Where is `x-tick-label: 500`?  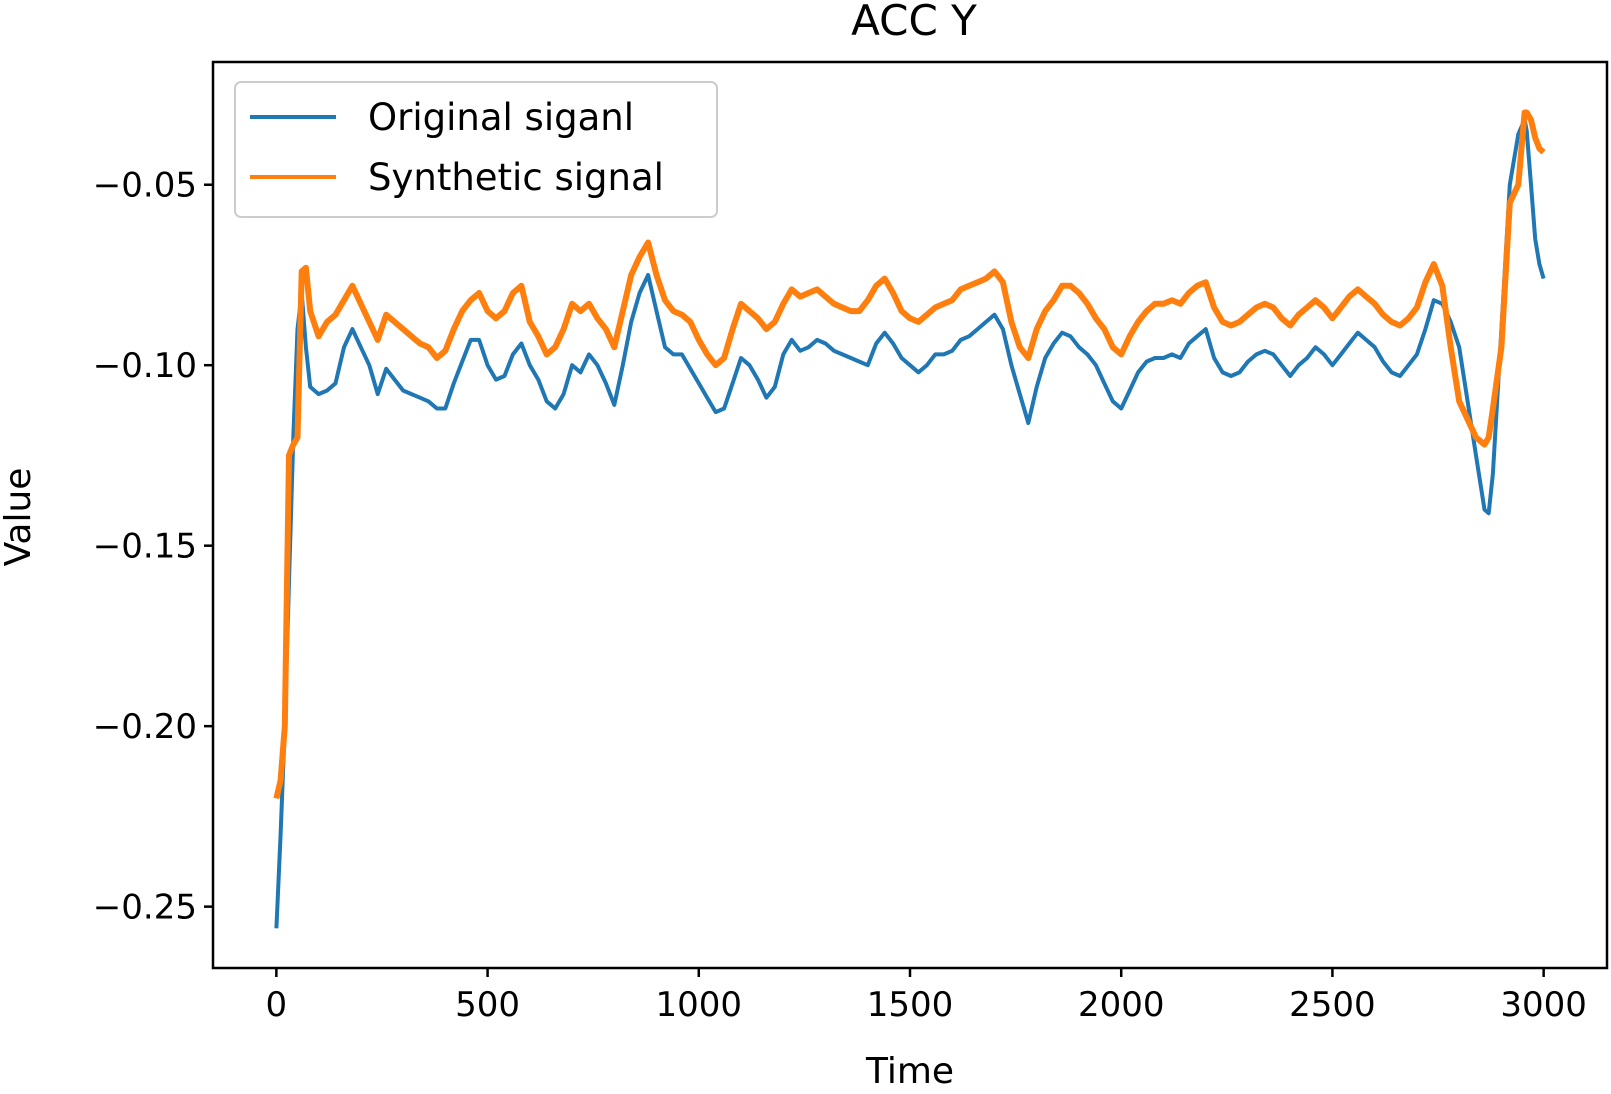
x-tick-label: 500 is located at coordinates (487, 1005).